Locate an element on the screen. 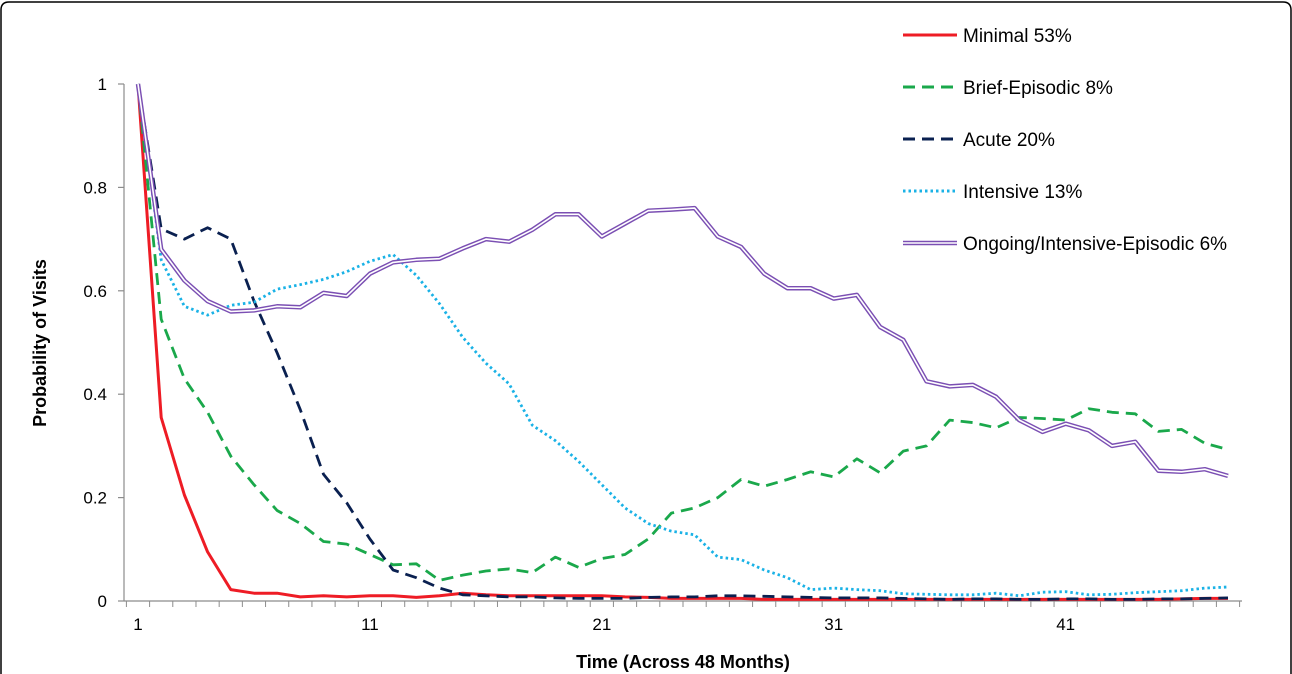 The width and height of the screenshot is (1292, 674). legend-label: Minimal 53% is located at coordinates (1017, 36).